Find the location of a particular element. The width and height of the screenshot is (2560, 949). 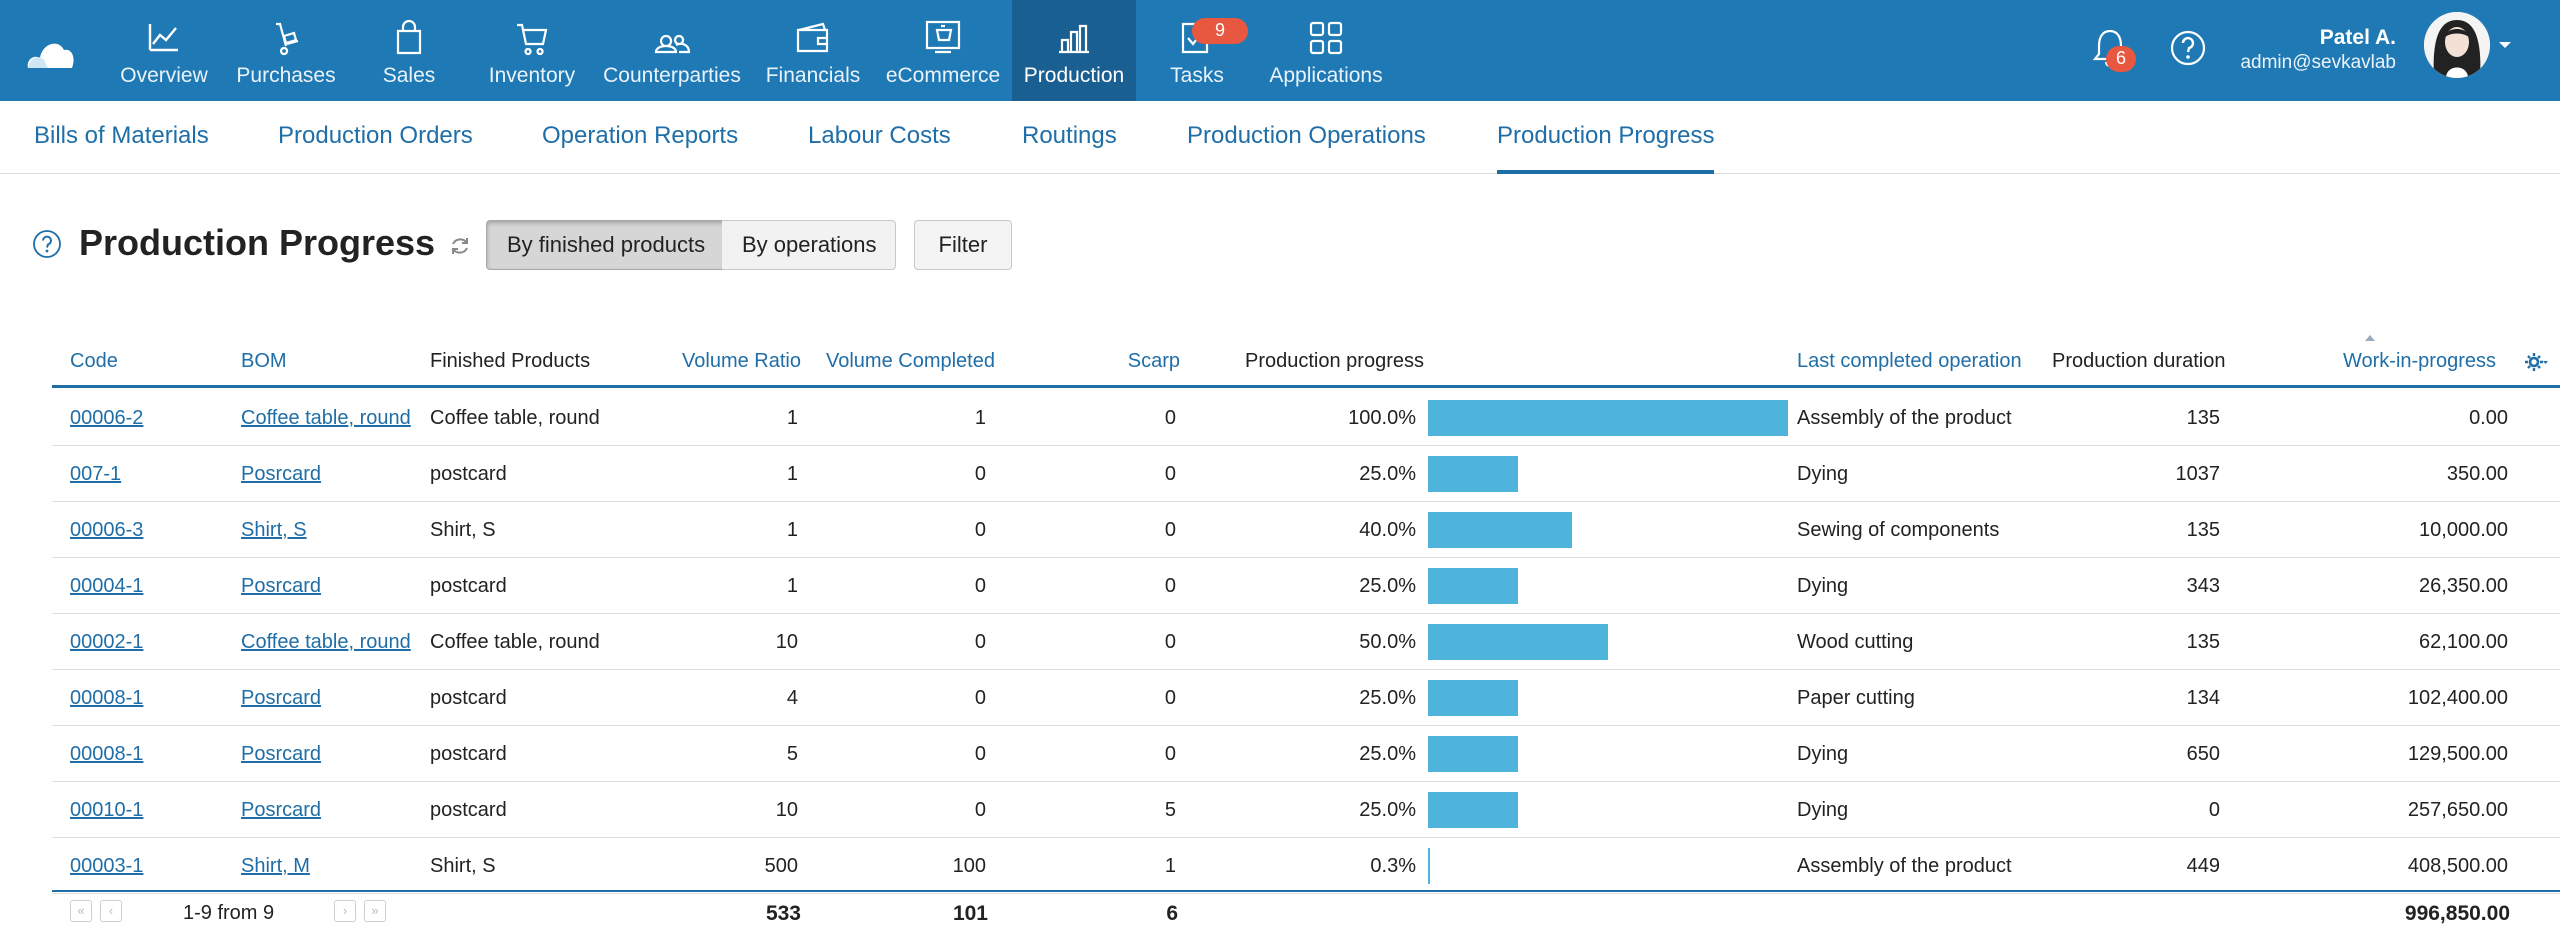

finished-product: Coffee table, round ( is located at coordinates (518, 642).